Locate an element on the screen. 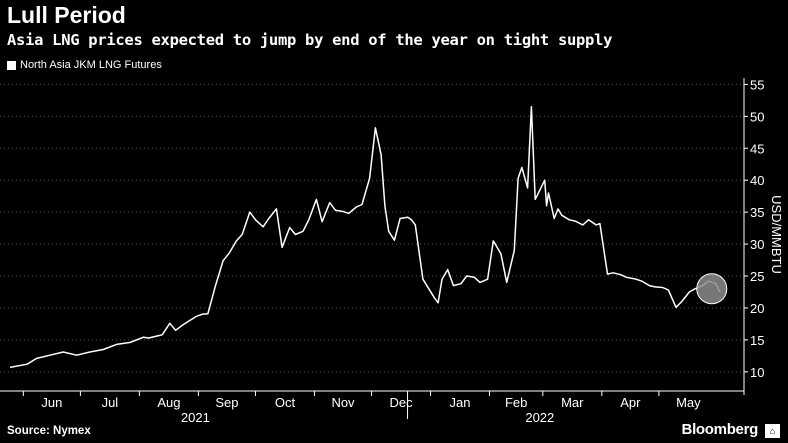 This screenshot has height=443, width=788. source-note: Source: Nymex is located at coordinates (49, 431).